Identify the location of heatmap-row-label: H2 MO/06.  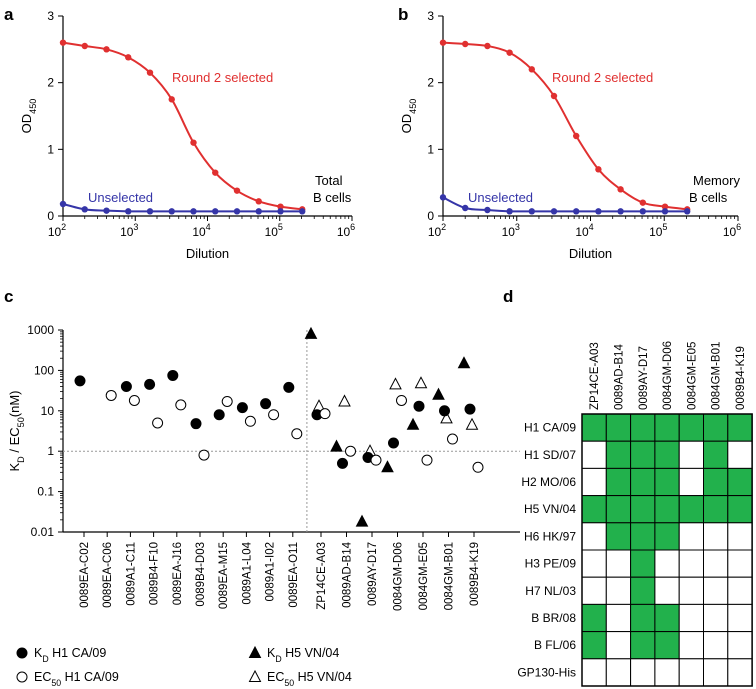
(548, 482).